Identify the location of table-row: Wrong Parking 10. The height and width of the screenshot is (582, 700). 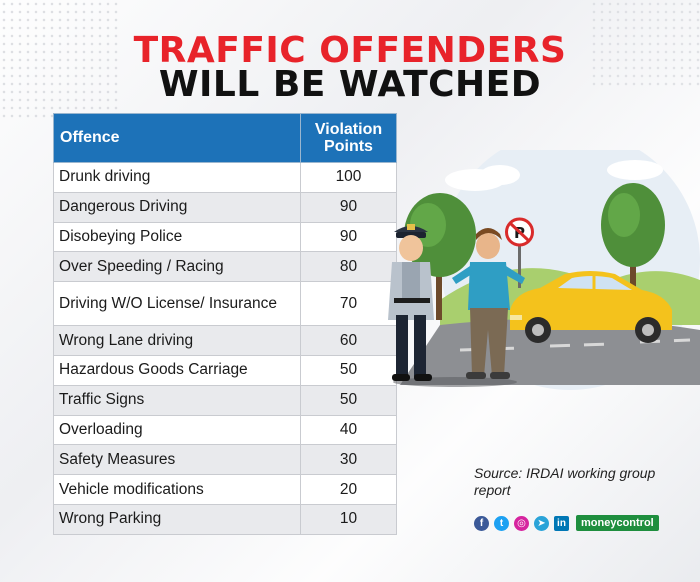
(225, 519).